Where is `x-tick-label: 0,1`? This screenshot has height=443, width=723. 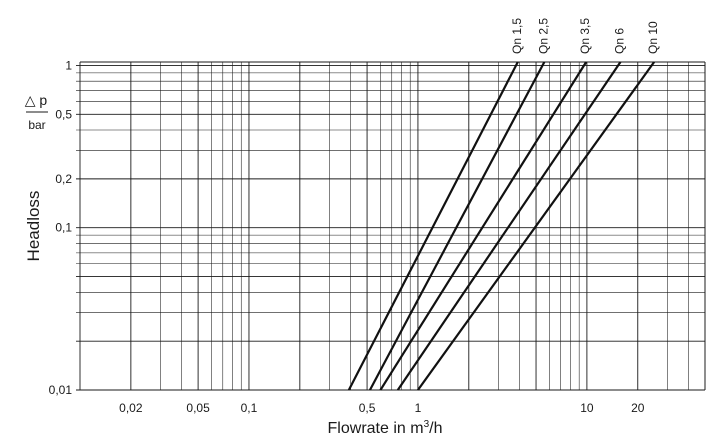
x-tick-label: 0,1 is located at coordinates (249, 408).